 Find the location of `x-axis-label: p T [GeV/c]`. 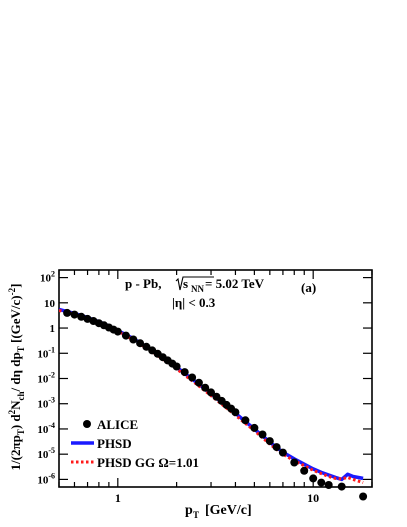

x-axis-label: p T [GeV/c] is located at coordinates (218, 511).